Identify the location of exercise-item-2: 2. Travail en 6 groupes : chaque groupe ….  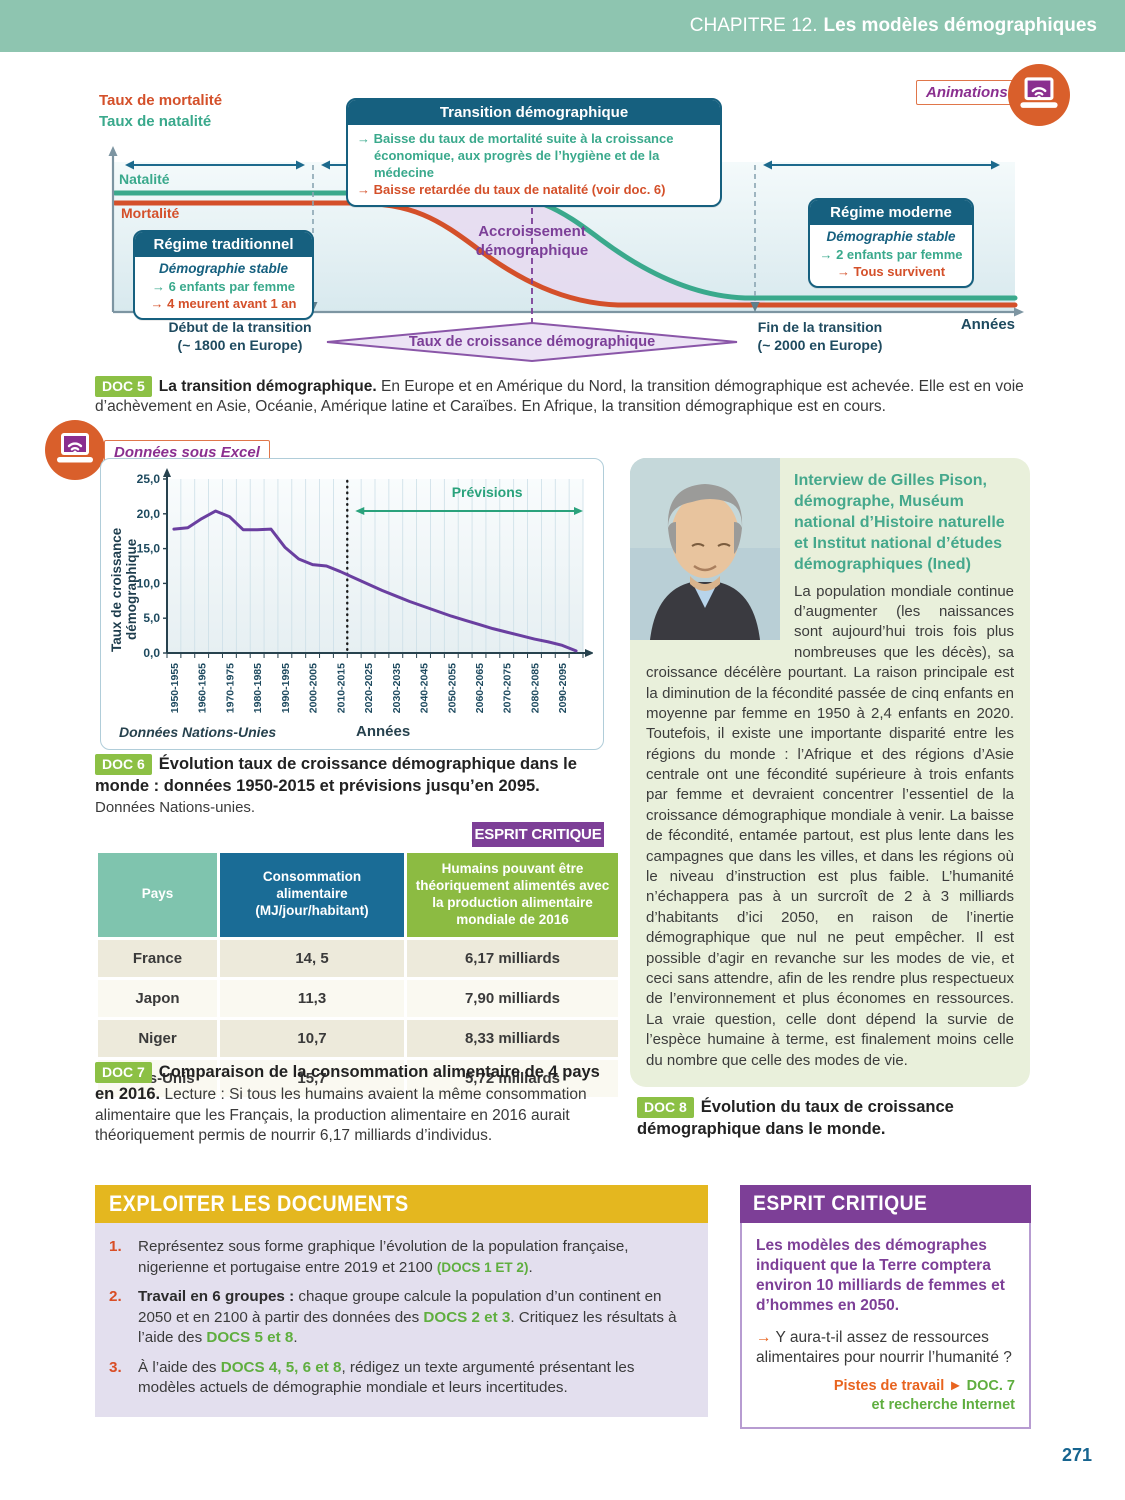
(400, 1318).